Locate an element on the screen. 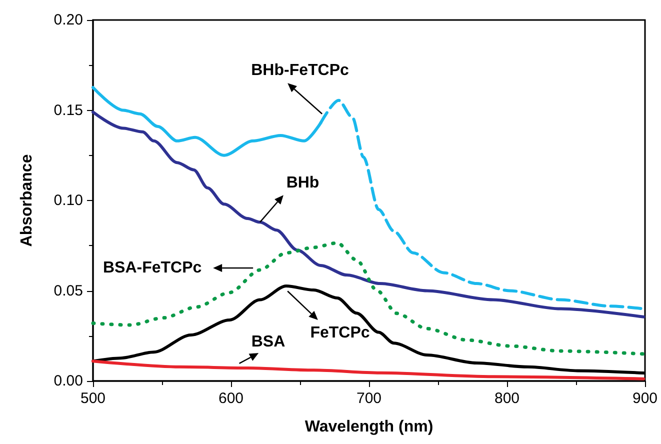 The width and height of the screenshot is (661, 444). y-tick-label: 0.20 is located at coordinates (68, 20).